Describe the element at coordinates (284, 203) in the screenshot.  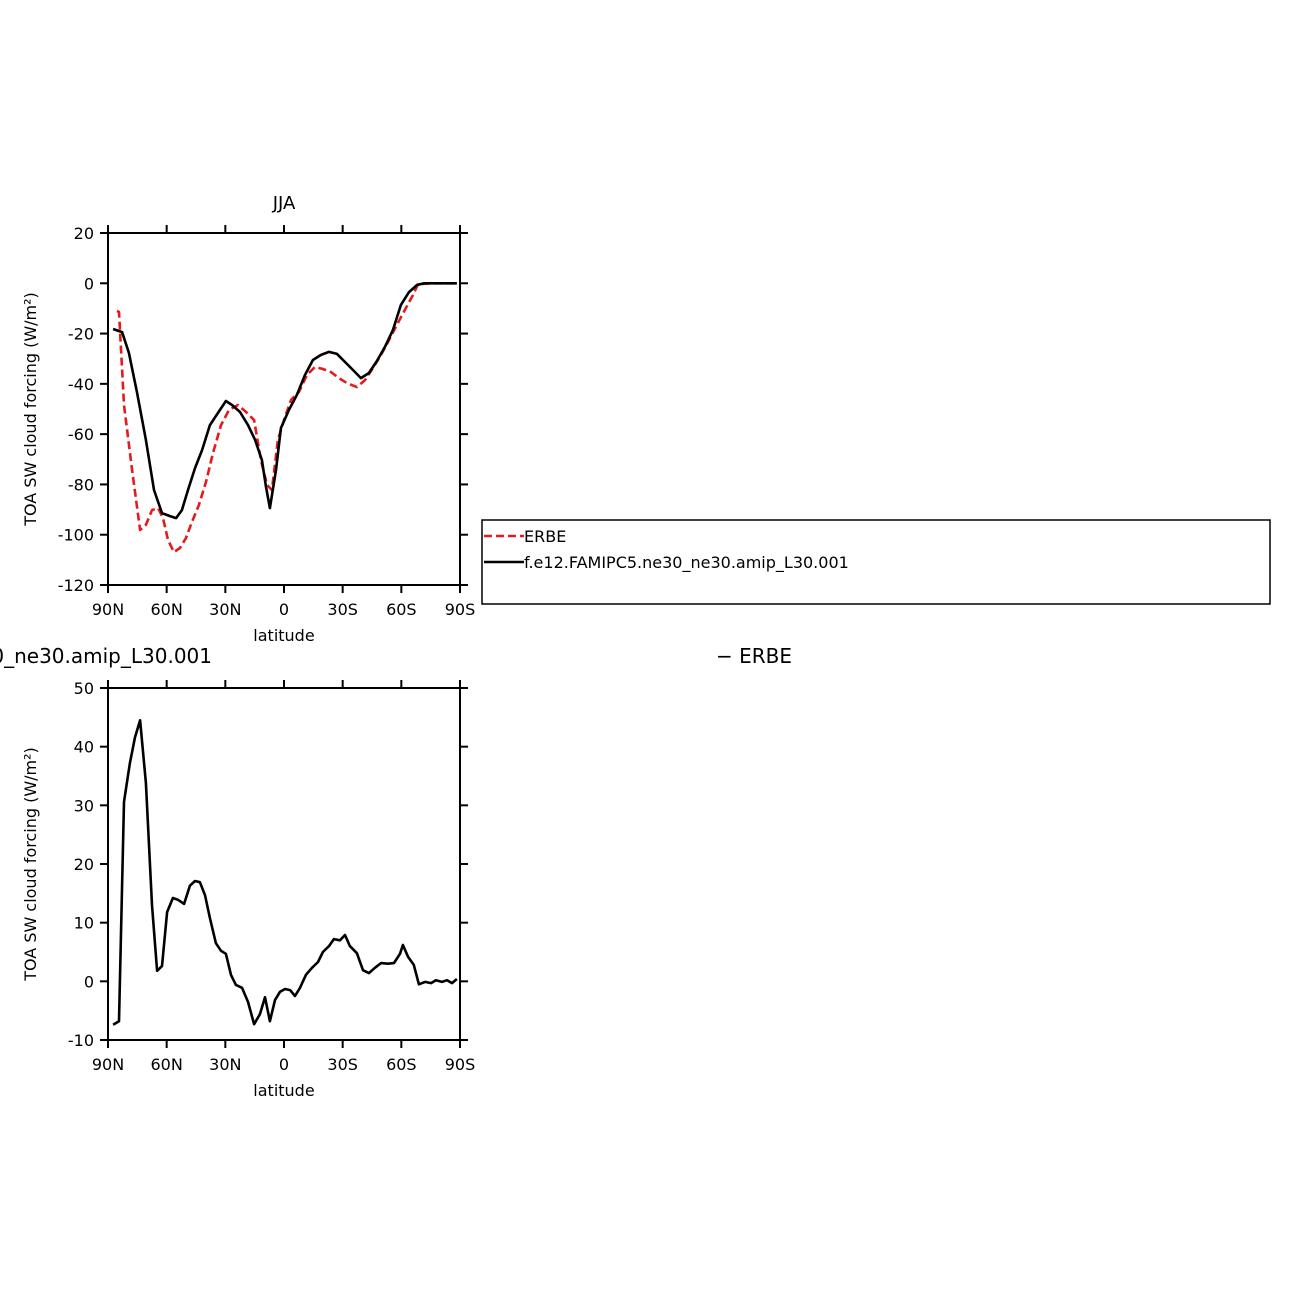
I see `chart-title: JJA` at that location.